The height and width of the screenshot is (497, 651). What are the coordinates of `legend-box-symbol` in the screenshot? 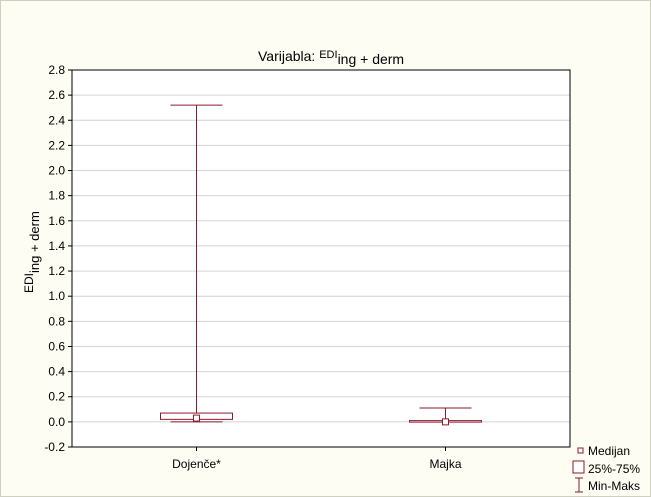 It's located at (578, 467).